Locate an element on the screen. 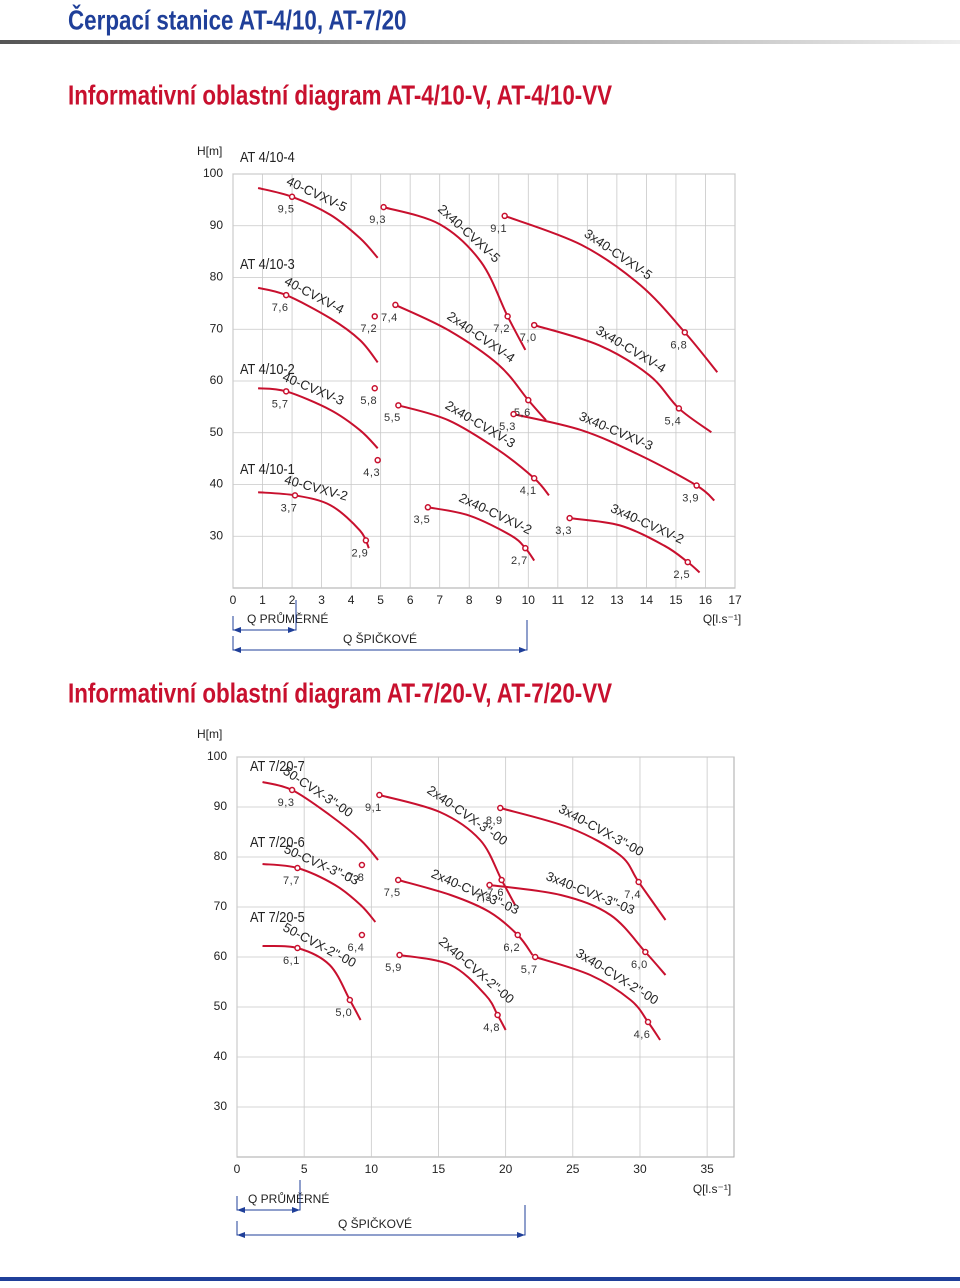  point-label: 8,9 is located at coordinates (494, 821).